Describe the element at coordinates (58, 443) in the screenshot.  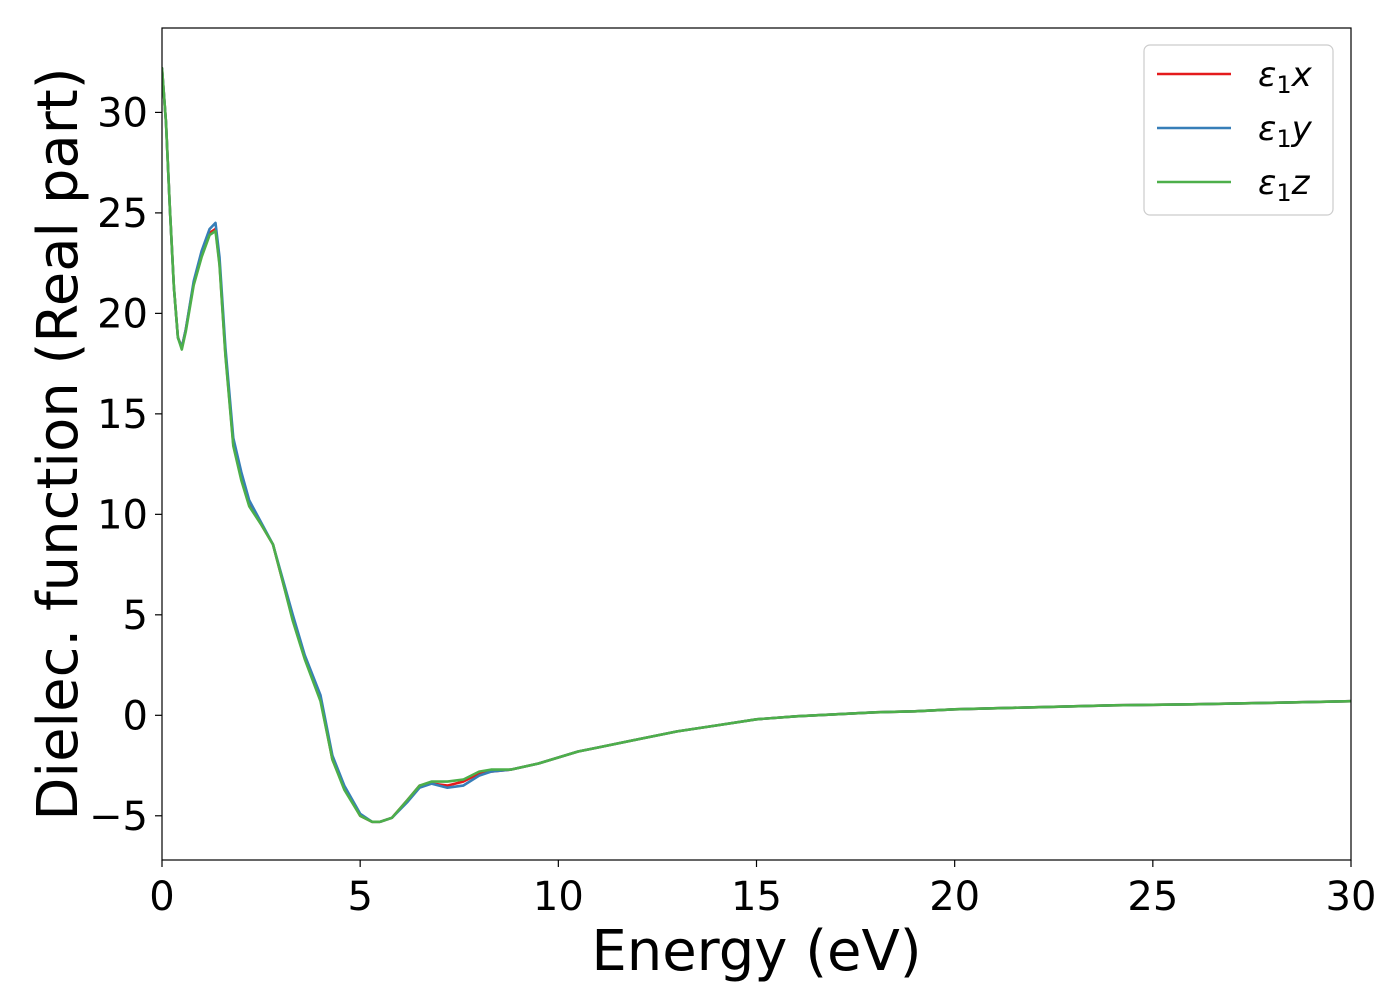
I see `y-axis-title: Dielec. function (Real part)` at that location.